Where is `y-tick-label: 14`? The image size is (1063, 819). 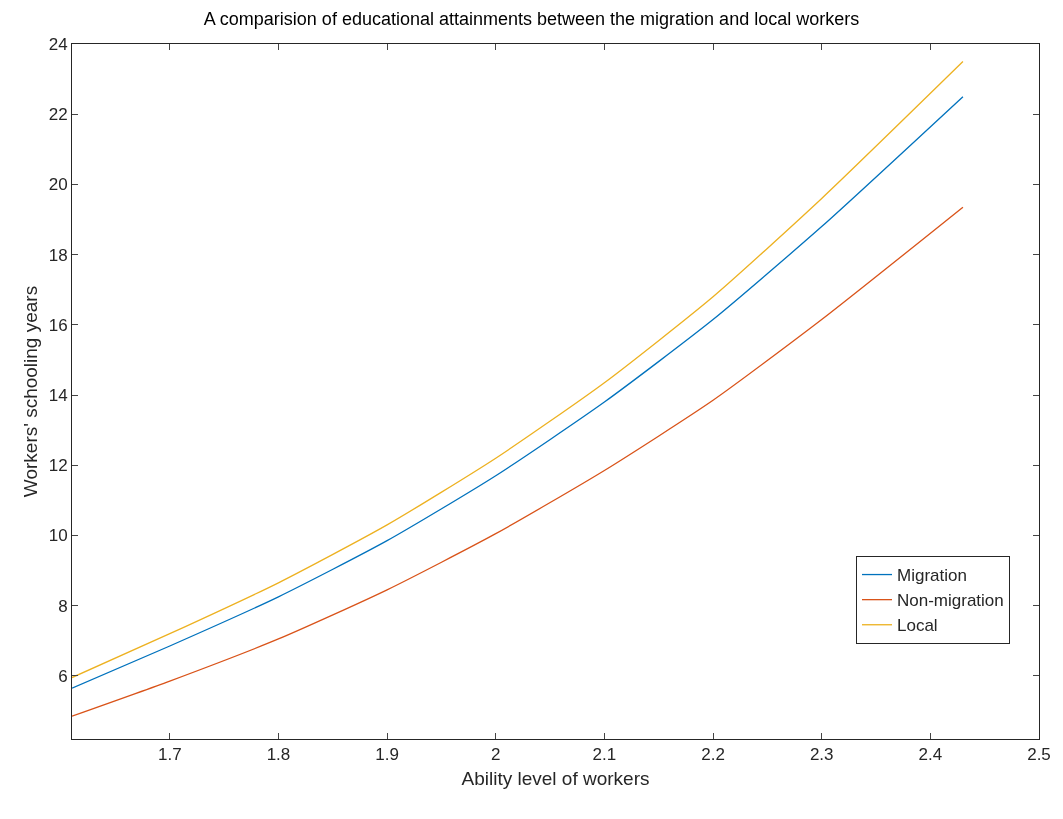 y-tick-label: 14 is located at coordinates (58, 395).